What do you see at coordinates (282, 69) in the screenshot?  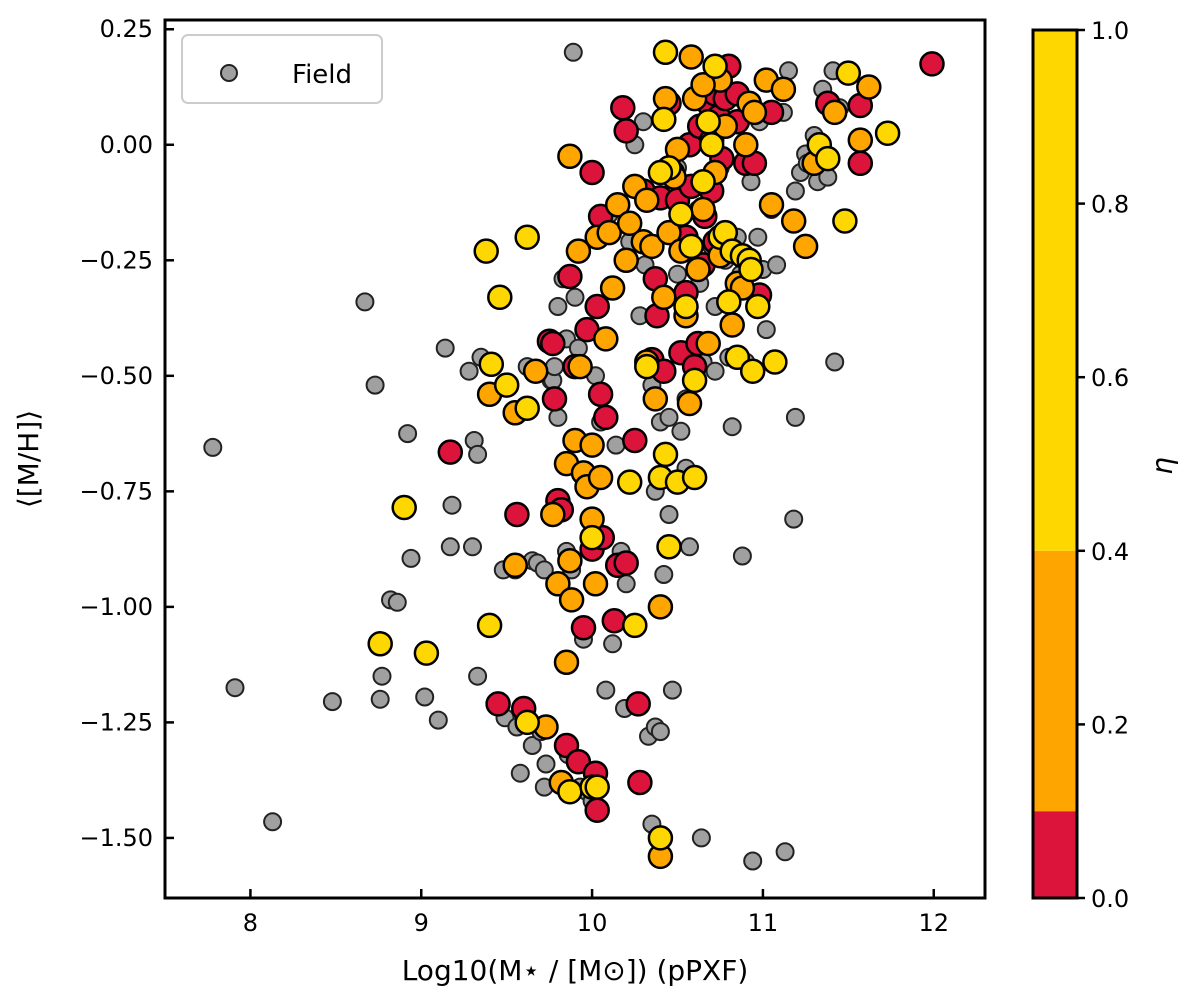 I see `legend-box` at bounding box center [282, 69].